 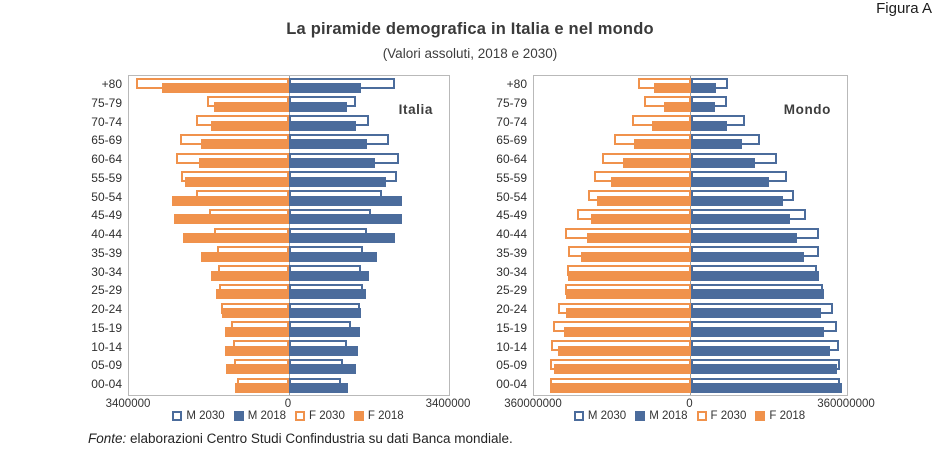 I want to click on legend-item: F 2030, so click(x=721, y=416).